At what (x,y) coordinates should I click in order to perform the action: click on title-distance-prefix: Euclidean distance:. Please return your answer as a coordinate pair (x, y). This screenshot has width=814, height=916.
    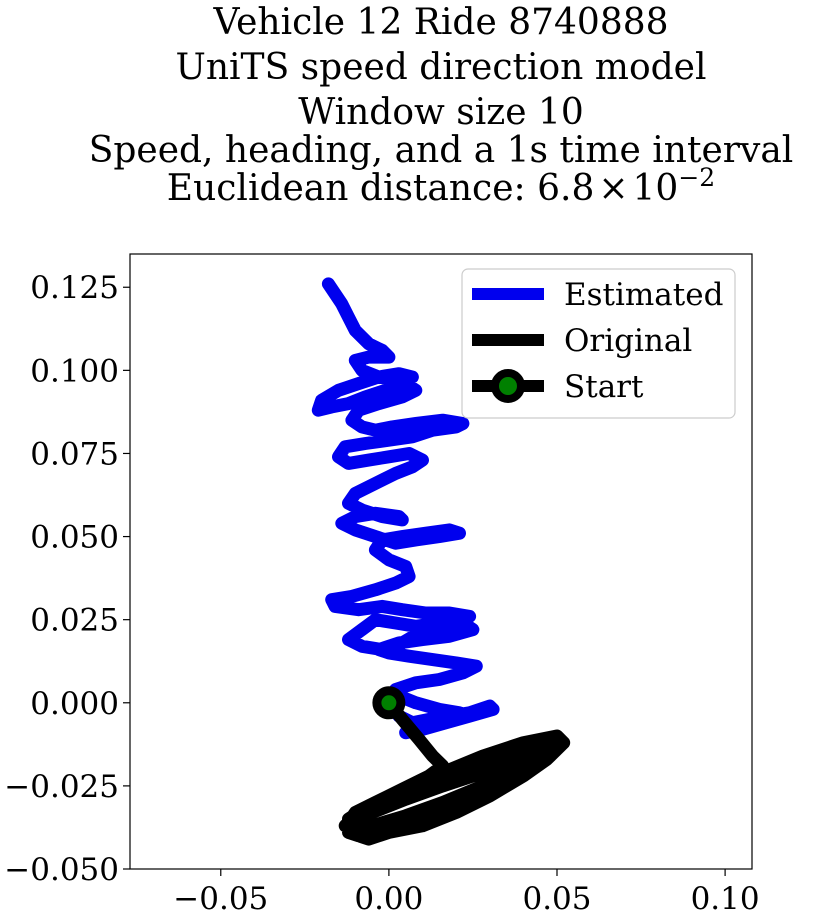
    Looking at the image, I should click on (352, 188).